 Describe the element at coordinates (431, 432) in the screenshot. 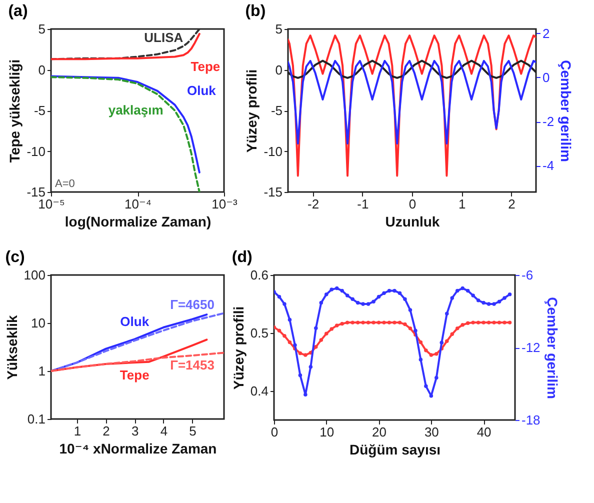

I see `x-tick-label: 30` at that location.